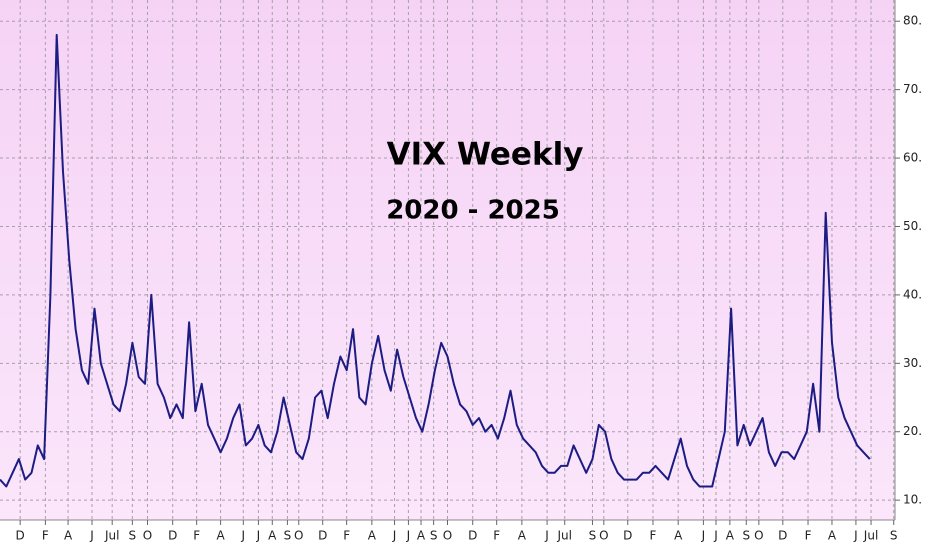  Describe the element at coordinates (485, 155) in the screenshot. I see `chart-title: VIX Weekly` at that location.